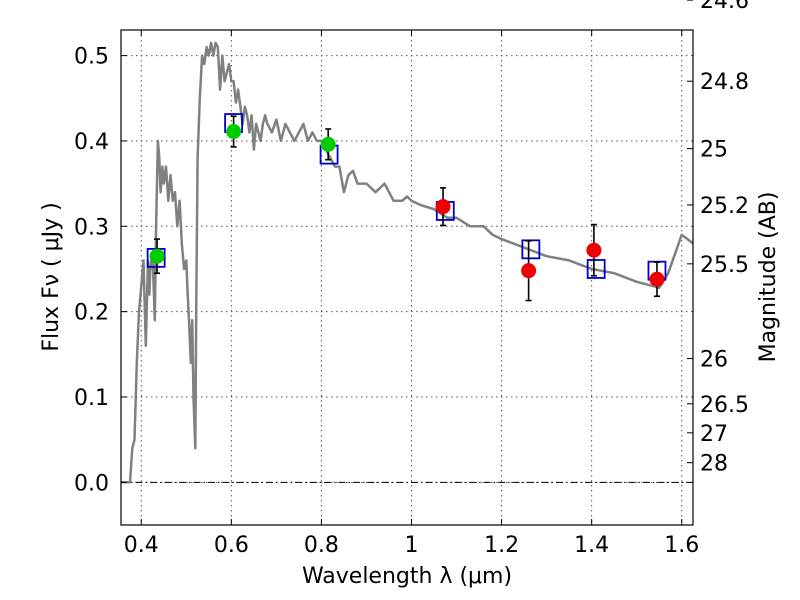 The image size is (800, 600). What do you see at coordinates (91, 57) in the screenshot?
I see `y-tick-label: 0.5` at bounding box center [91, 57].